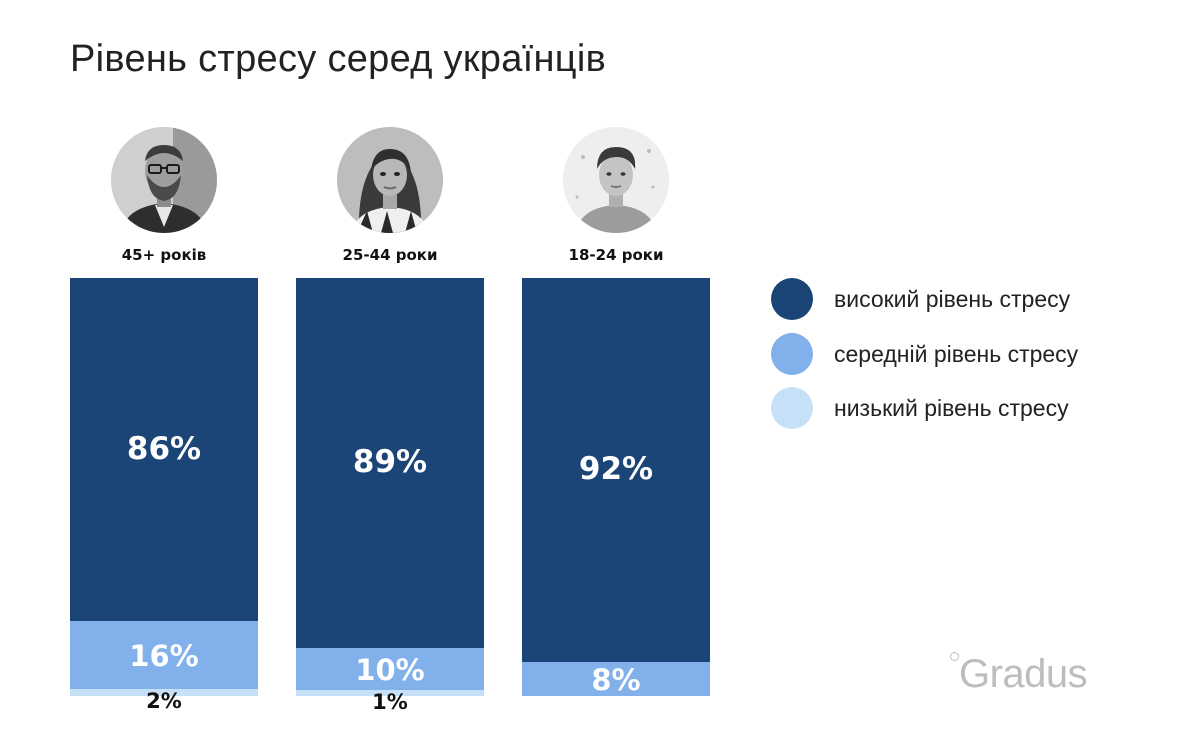  What do you see at coordinates (616, 180) in the screenshot?
I see `avatar-young-man-icon` at bounding box center [616, 180].